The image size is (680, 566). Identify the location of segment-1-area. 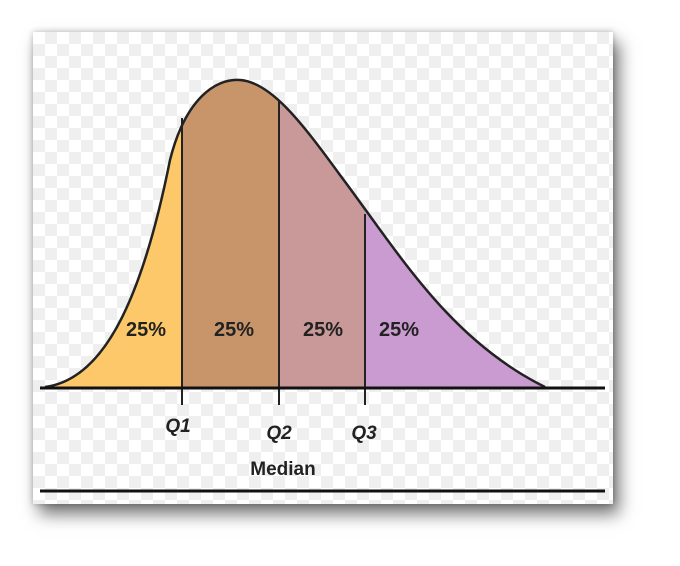
(113, 256).